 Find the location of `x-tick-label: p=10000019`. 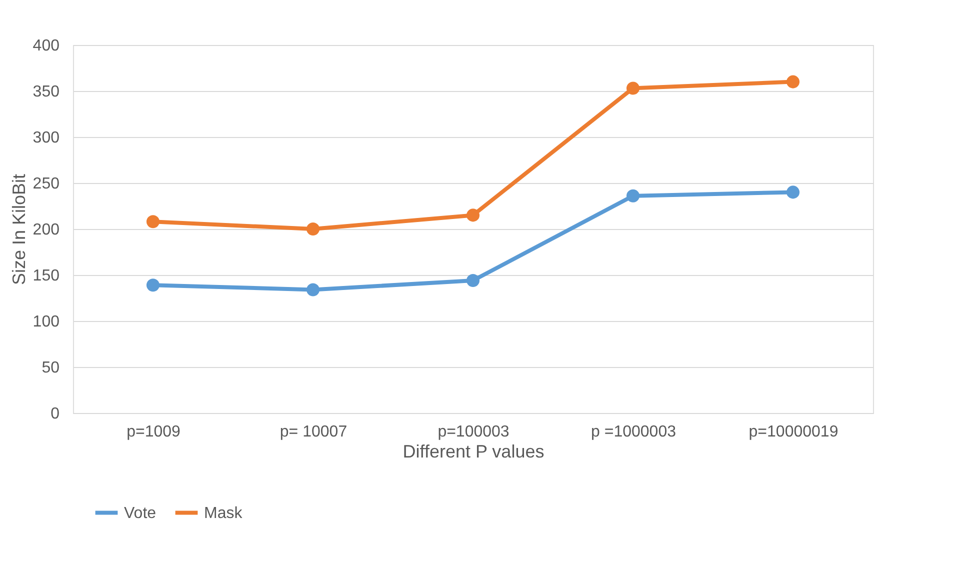

x-tick-label: p=10000019 is located at coordinates (793, 432).